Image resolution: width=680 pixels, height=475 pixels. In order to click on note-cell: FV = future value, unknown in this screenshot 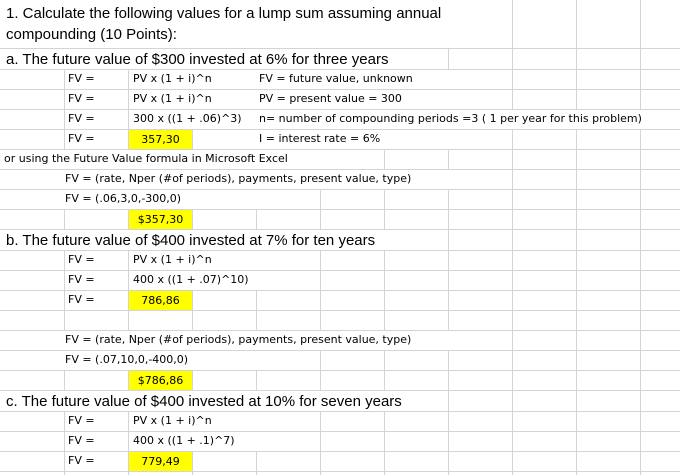, I will do `click(336, 78)`.